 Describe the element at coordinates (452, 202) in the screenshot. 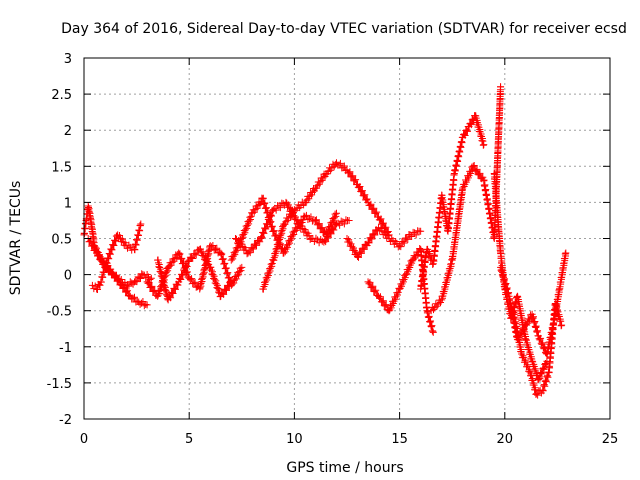

I see `series-trace-k` at that location.